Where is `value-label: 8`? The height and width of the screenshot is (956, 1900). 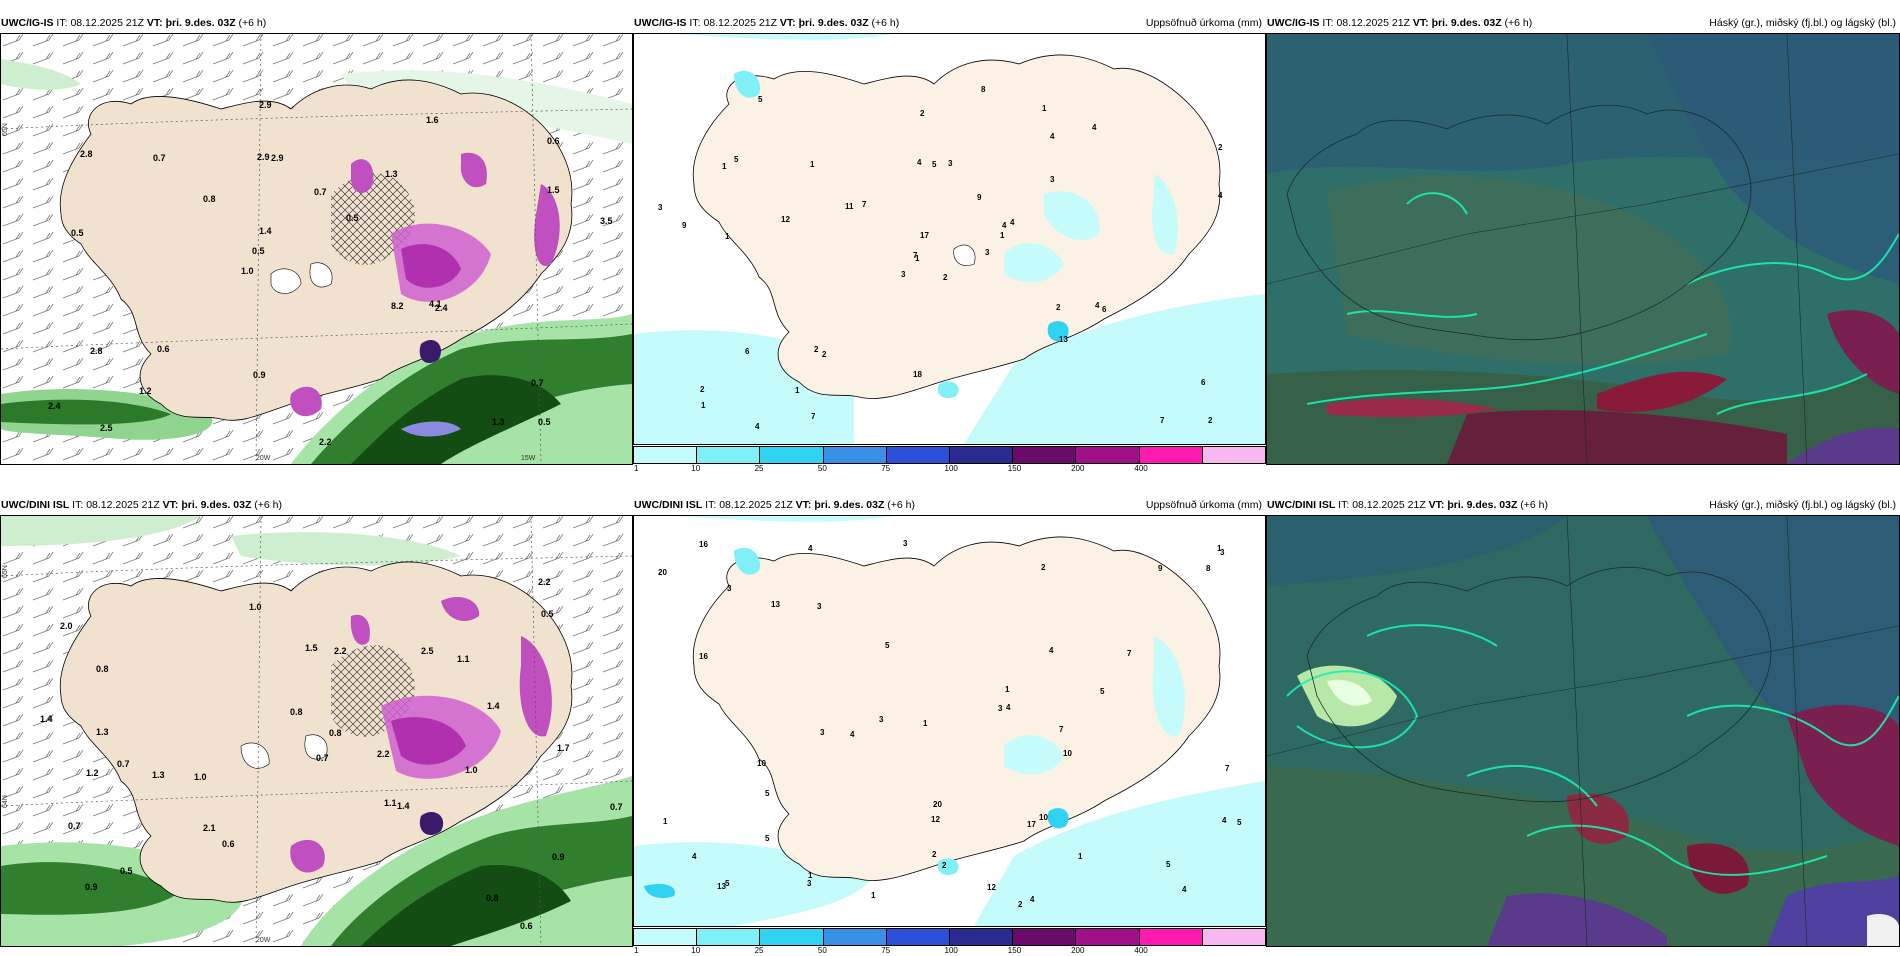 value-label: 8 is located at coordinates (1208, 568).